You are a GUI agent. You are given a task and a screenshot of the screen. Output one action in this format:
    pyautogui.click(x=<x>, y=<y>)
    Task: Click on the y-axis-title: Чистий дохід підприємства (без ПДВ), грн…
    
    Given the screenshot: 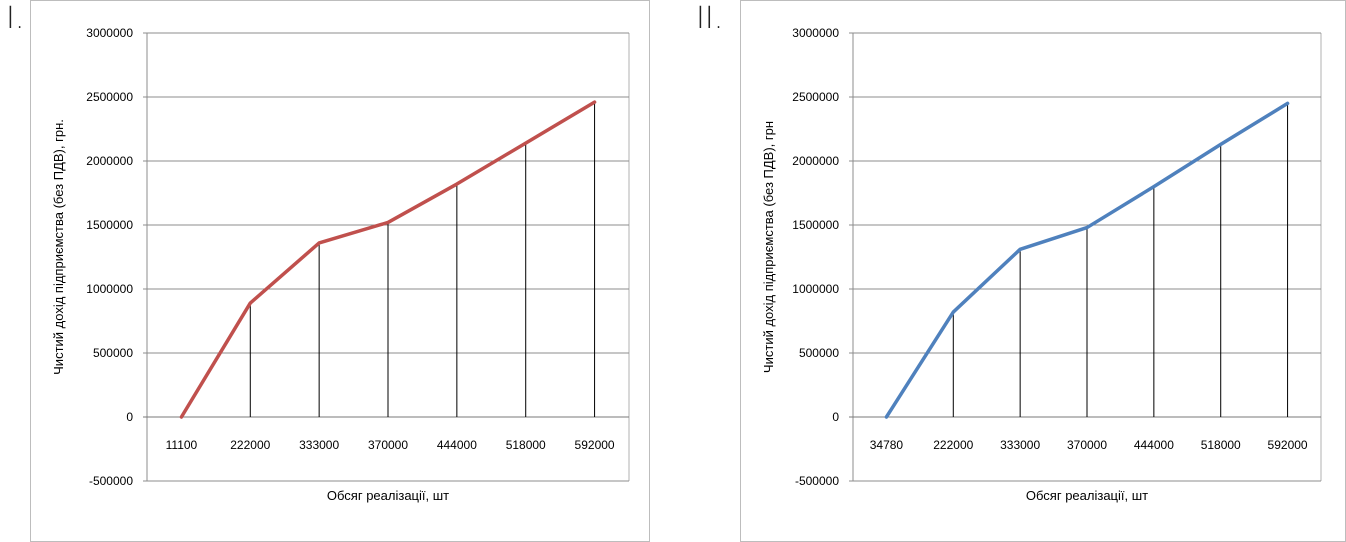 What is the action you would take?
    pyautogui.click(x=58, y=247)
    